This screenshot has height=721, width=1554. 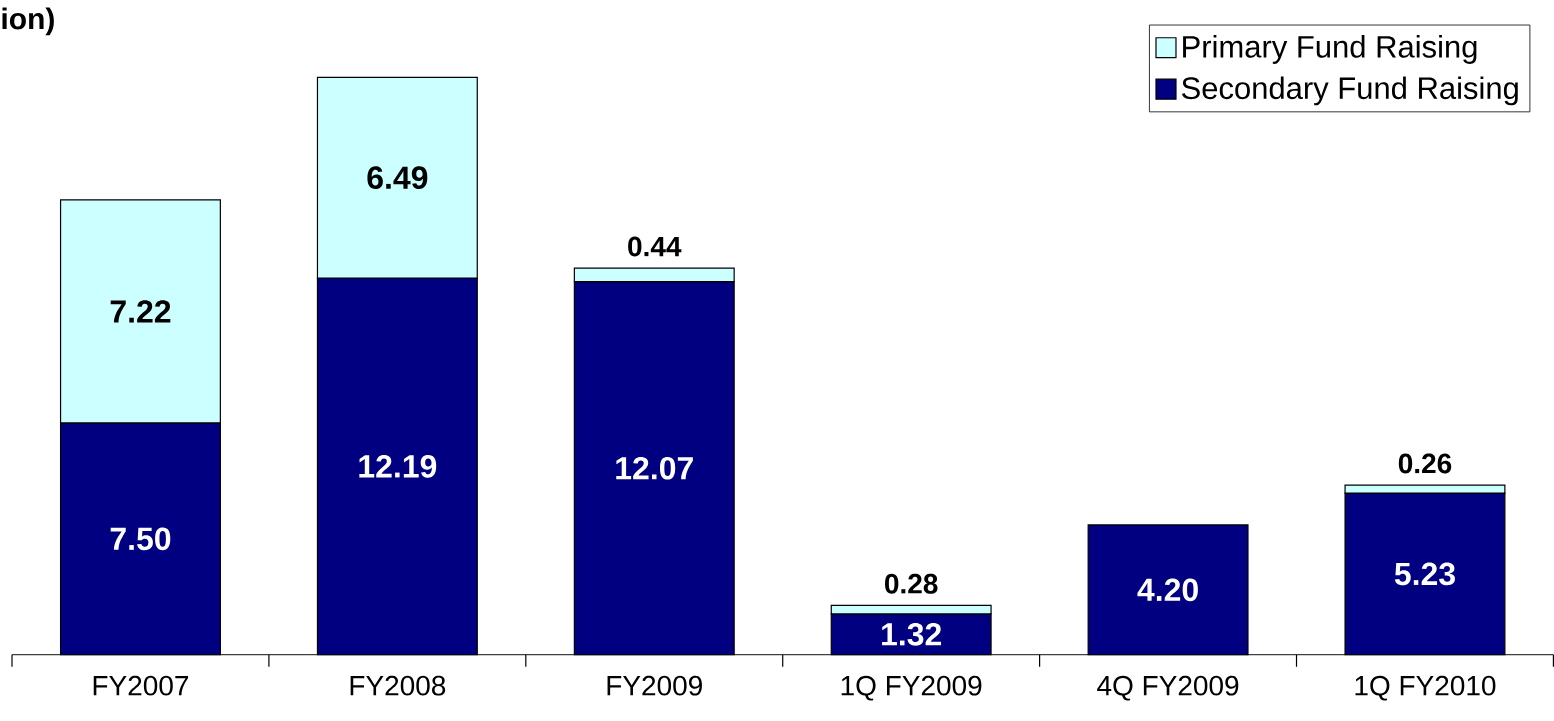 I want to click on data-label: 7.22, so click(x=140, y=311).